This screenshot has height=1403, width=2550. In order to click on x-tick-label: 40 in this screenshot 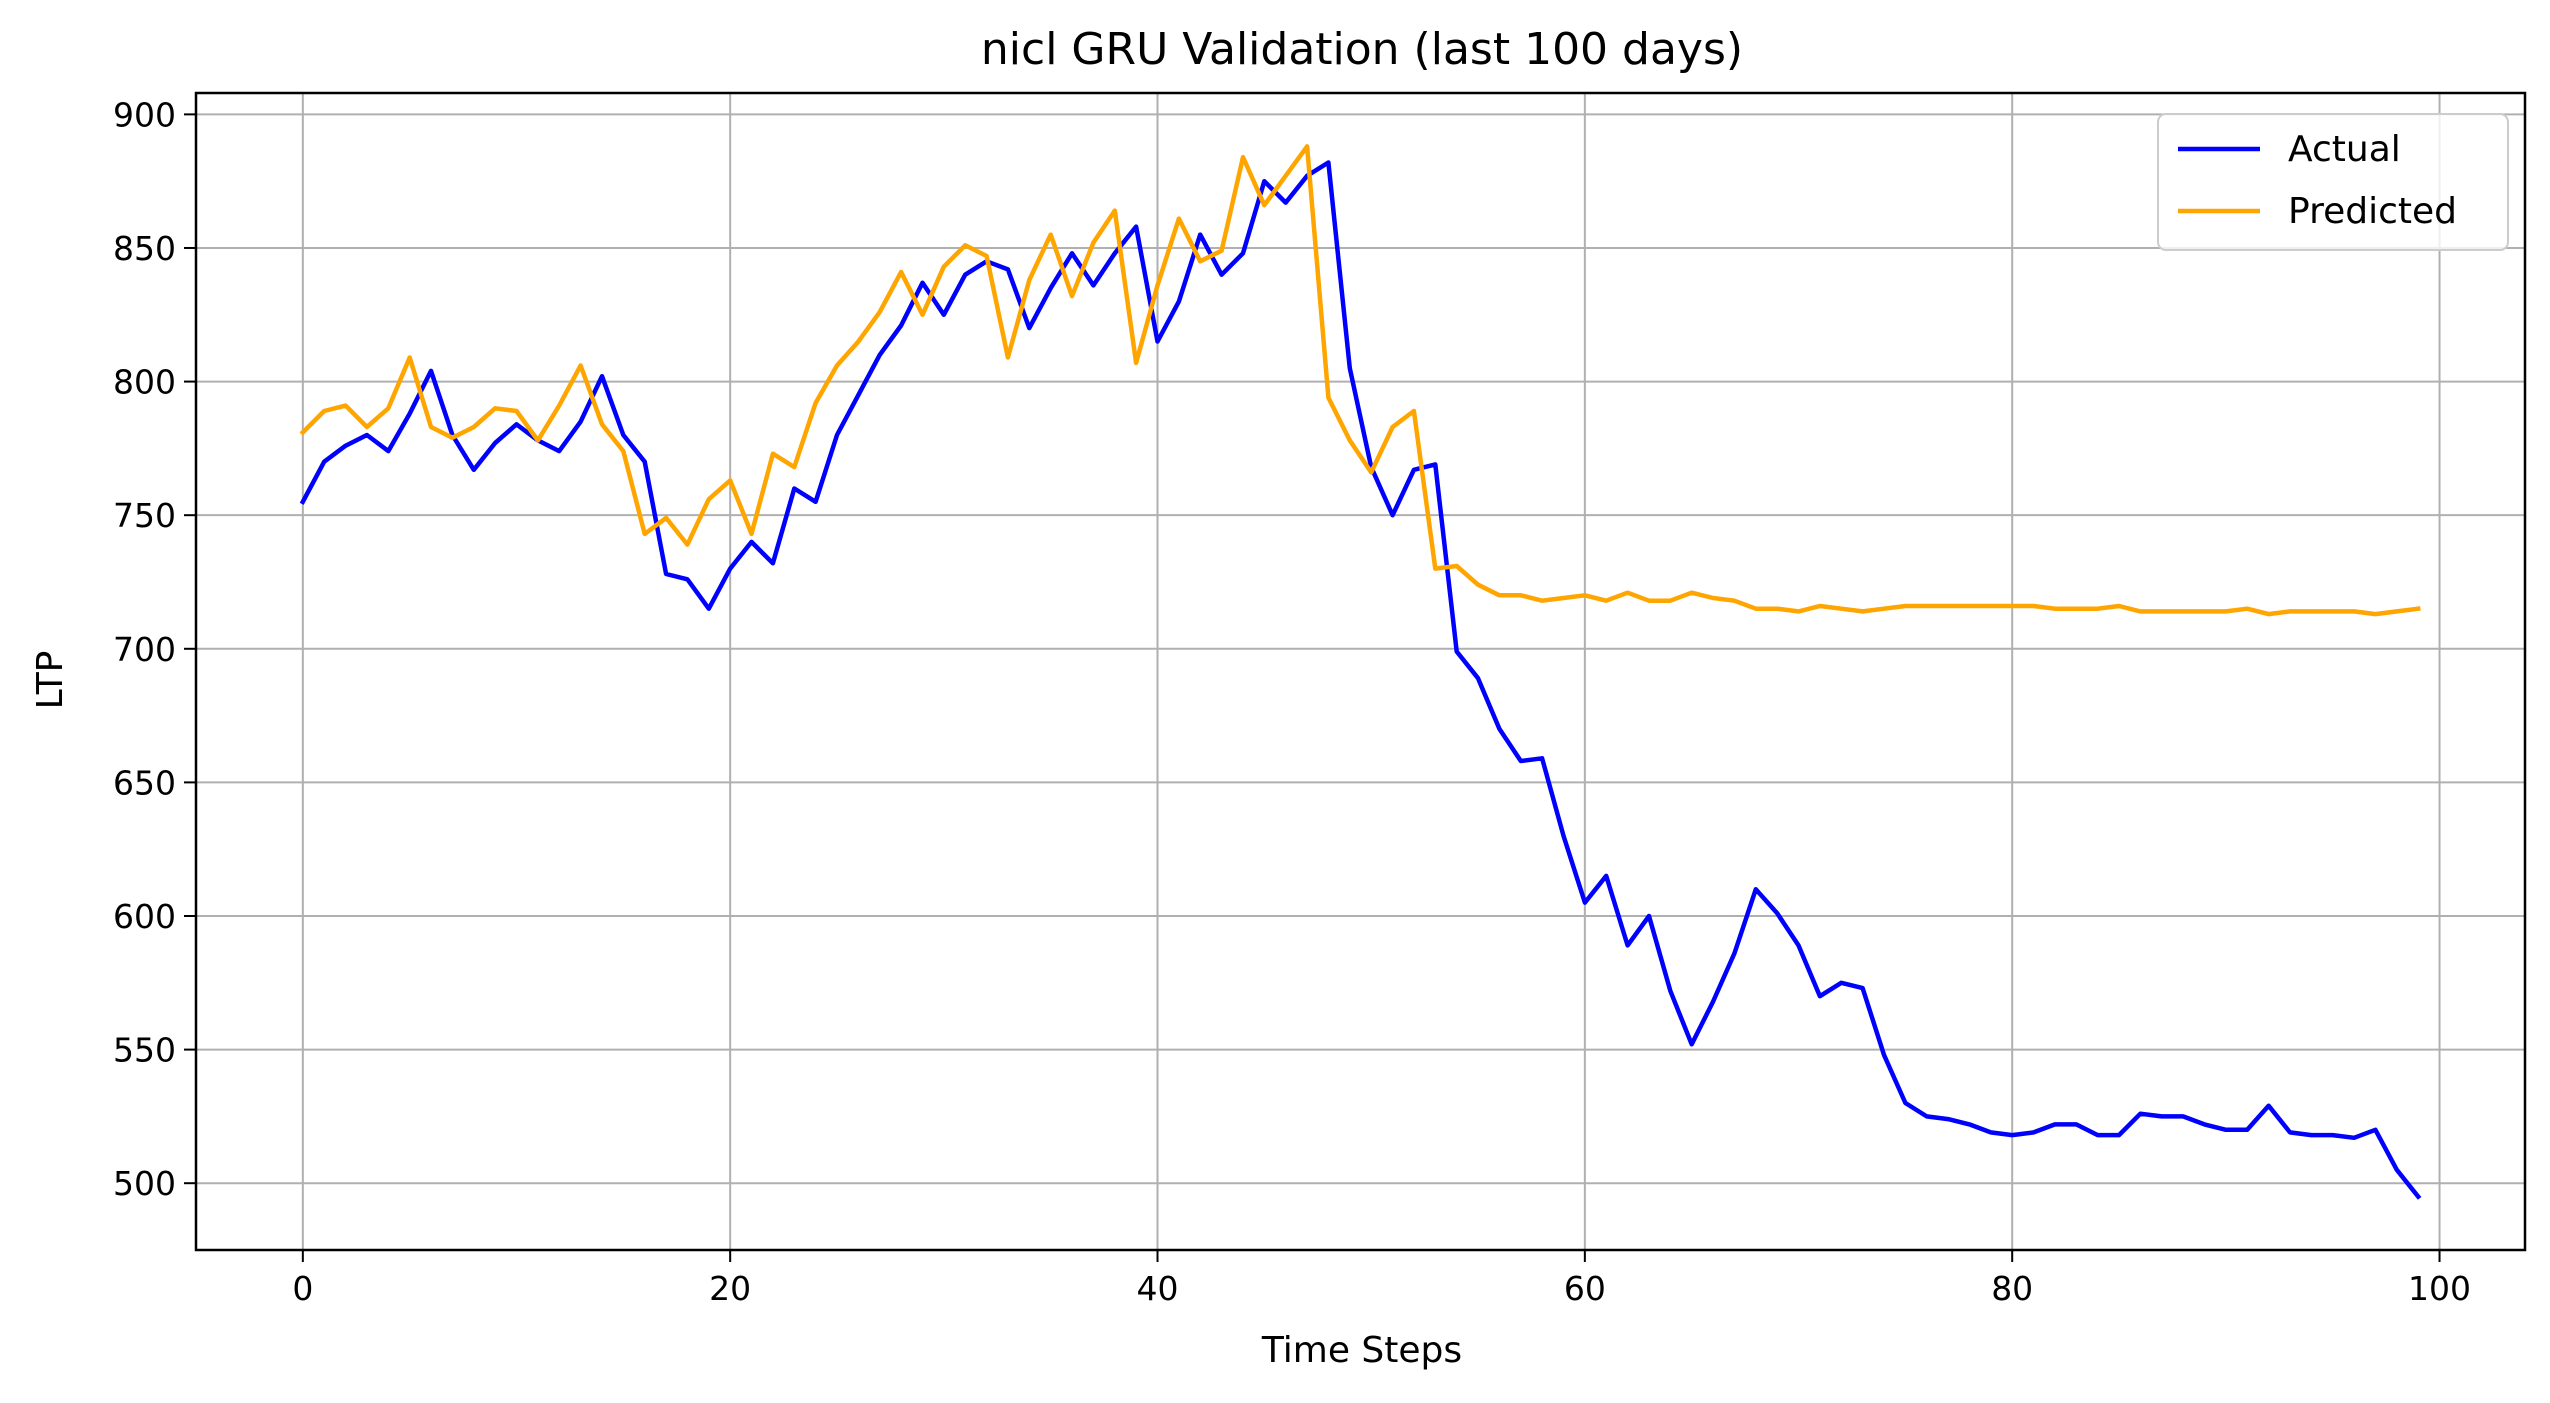, I will do `click(1158, 1288)`.